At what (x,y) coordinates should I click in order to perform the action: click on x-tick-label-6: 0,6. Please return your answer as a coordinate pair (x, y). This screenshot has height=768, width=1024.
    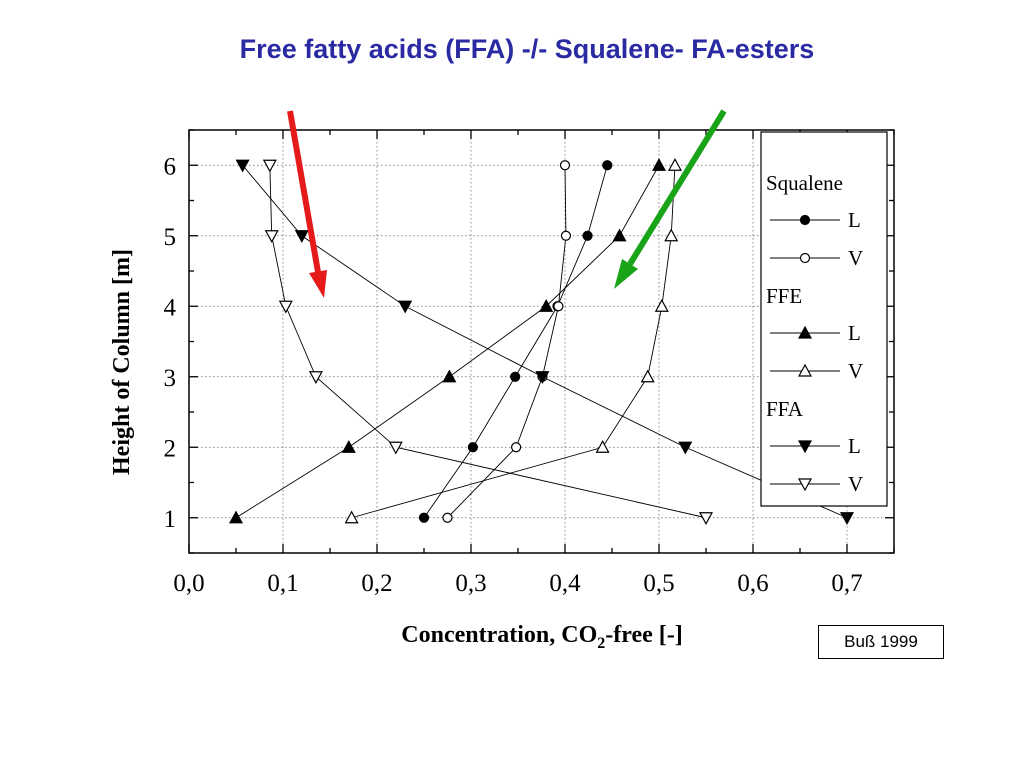
    Looking at the image, I should click on (752, 583).